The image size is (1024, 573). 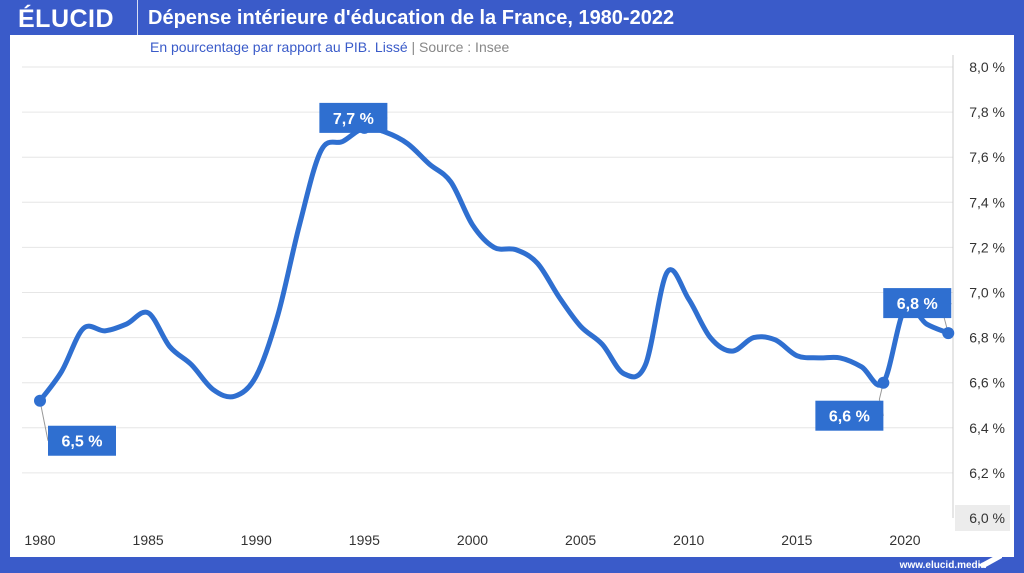 What do you see at coordinates (987, 67) in the screenshot?
I see `y-tick-label: 8,0 %` at bounding box center [987, 67].